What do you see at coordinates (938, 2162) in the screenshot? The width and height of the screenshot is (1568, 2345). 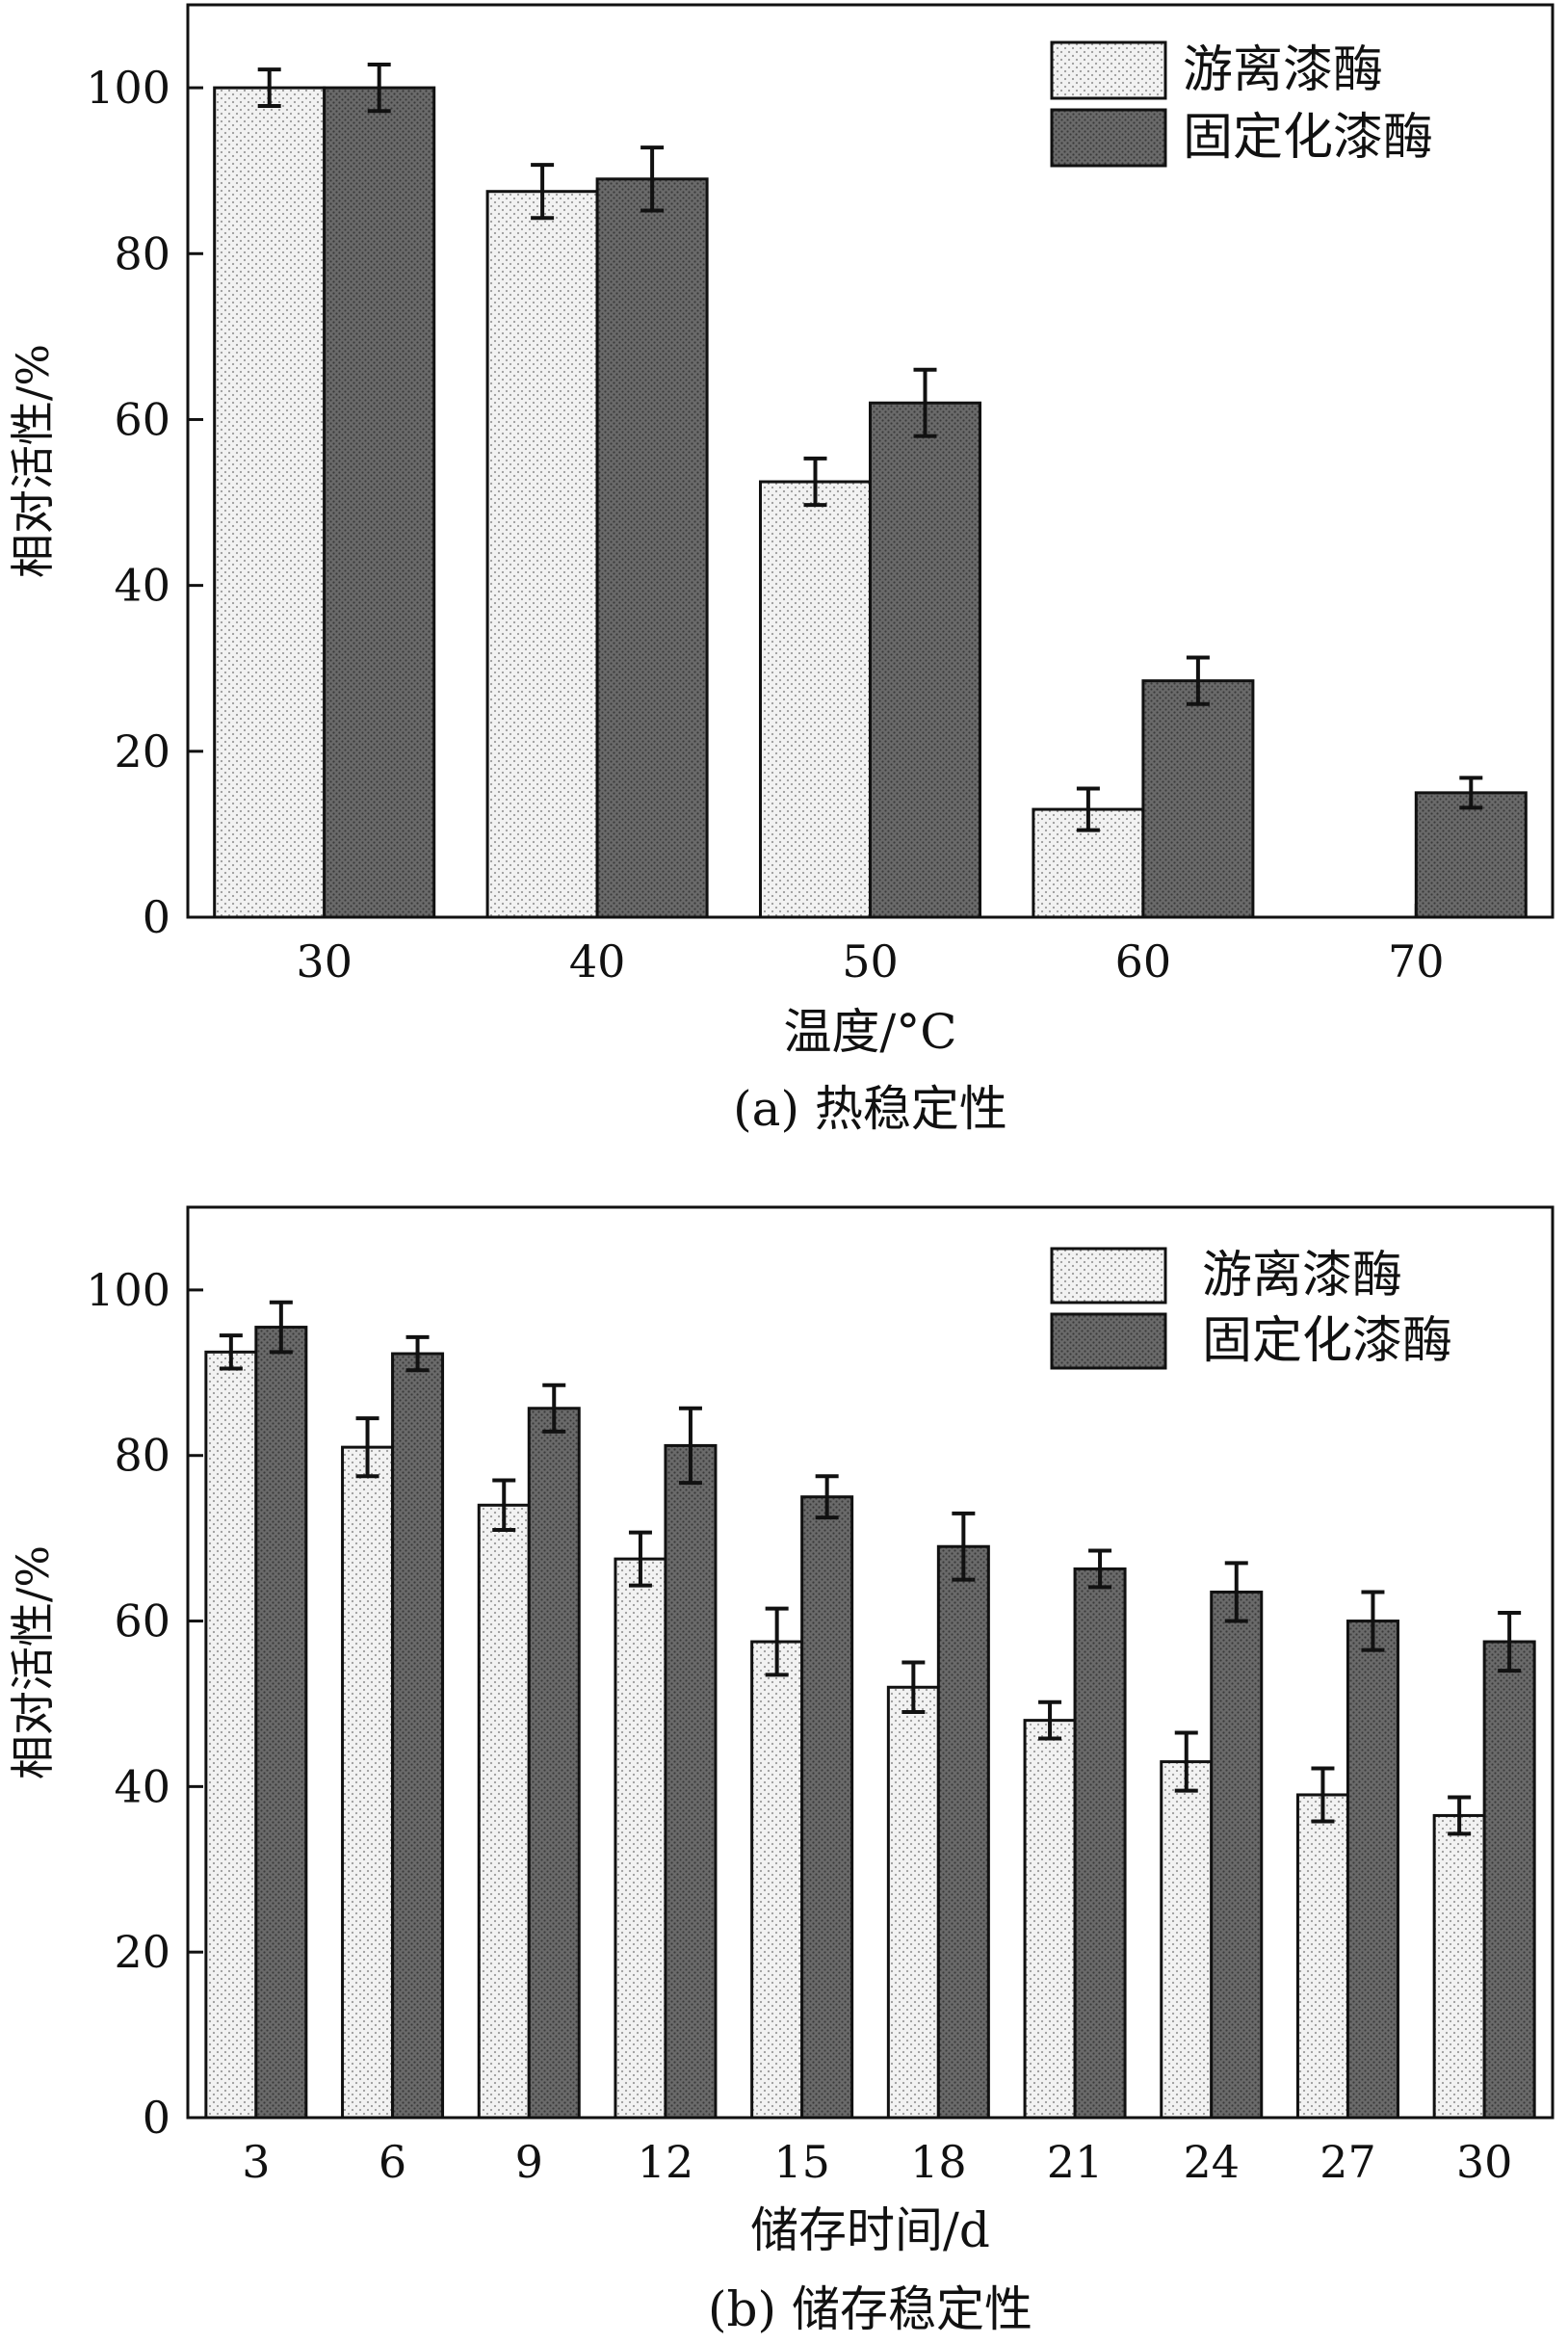 I see `x-tick-label: 18` at bounding box center [938, 2162].